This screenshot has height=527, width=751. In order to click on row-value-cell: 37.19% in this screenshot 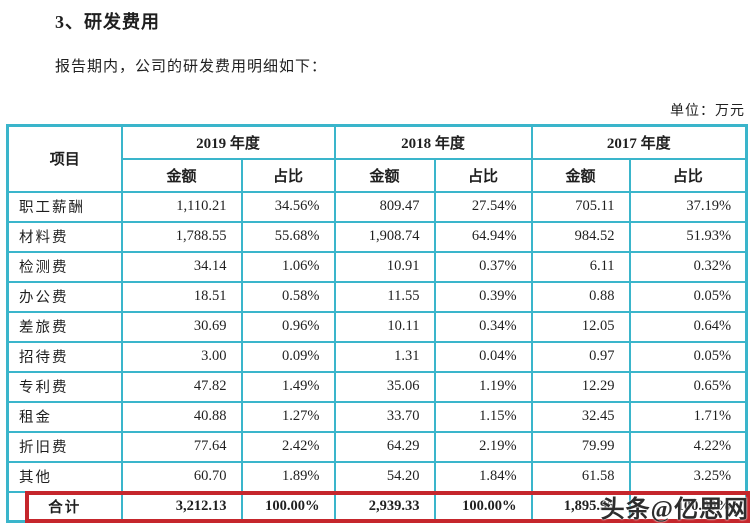, I will do `click(688, 206)`.